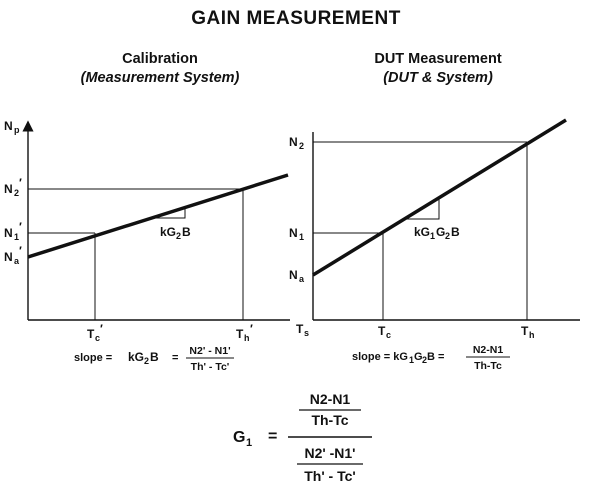 This screenshot has width=592, height=494. I want to click on left-na-sub: a, so click(17, 261).